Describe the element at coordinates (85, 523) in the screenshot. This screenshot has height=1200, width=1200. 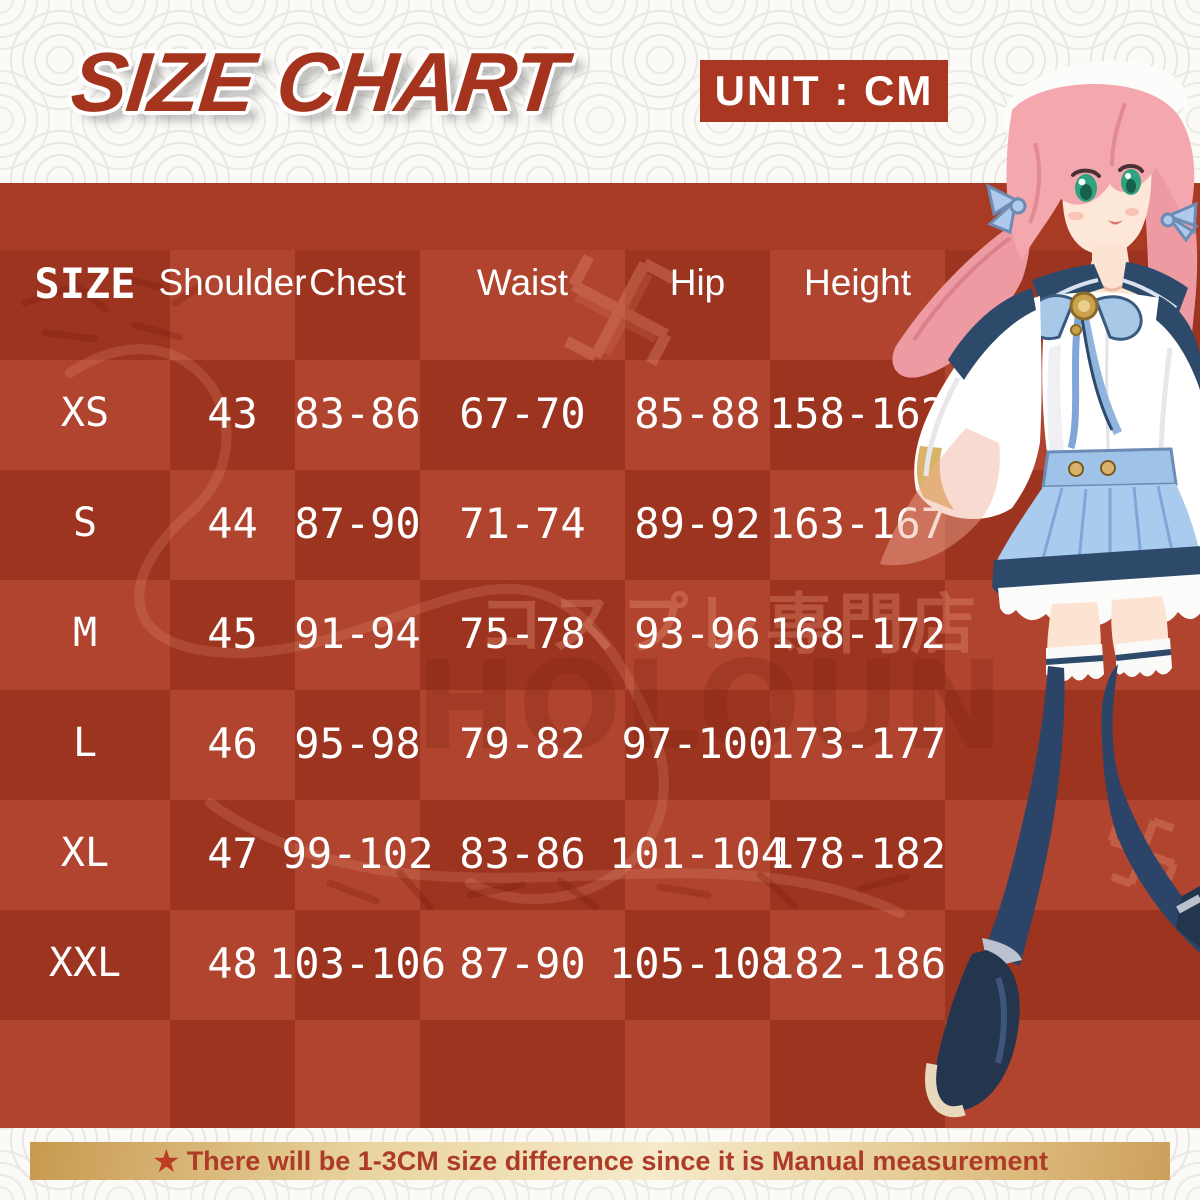
I see `size-label: S` at that location.